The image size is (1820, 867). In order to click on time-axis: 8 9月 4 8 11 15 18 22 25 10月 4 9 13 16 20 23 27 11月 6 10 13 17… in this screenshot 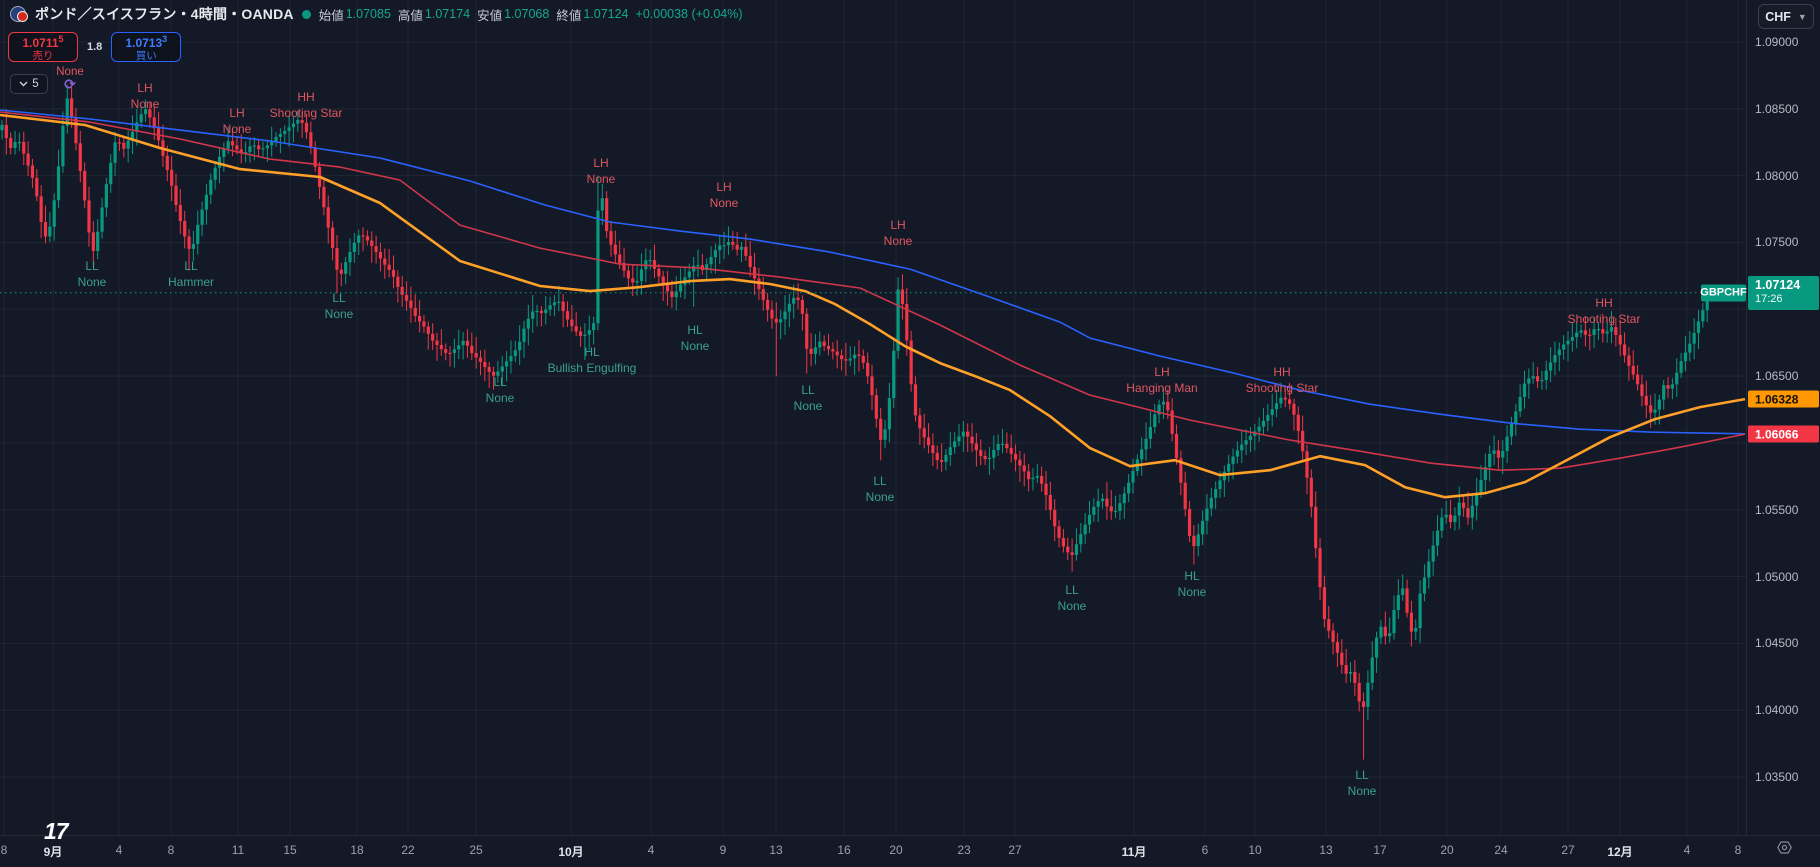, I will do `click(910, 851)`.